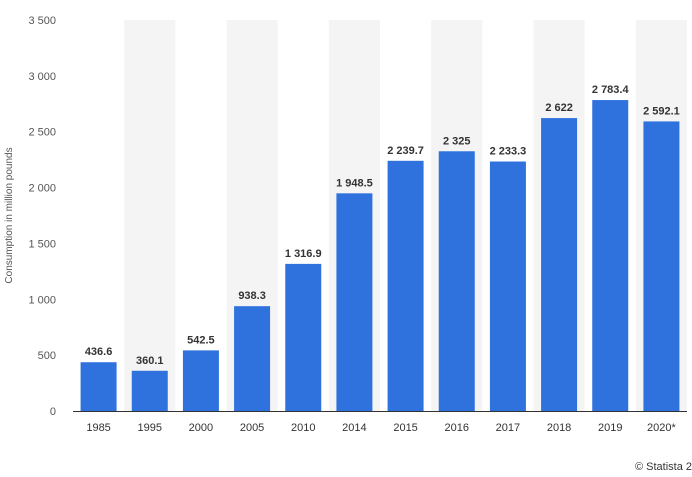  Describe the element at coordinates (42, 21) in the screenshot. I see `y-tick-label: 3 500` at that location.